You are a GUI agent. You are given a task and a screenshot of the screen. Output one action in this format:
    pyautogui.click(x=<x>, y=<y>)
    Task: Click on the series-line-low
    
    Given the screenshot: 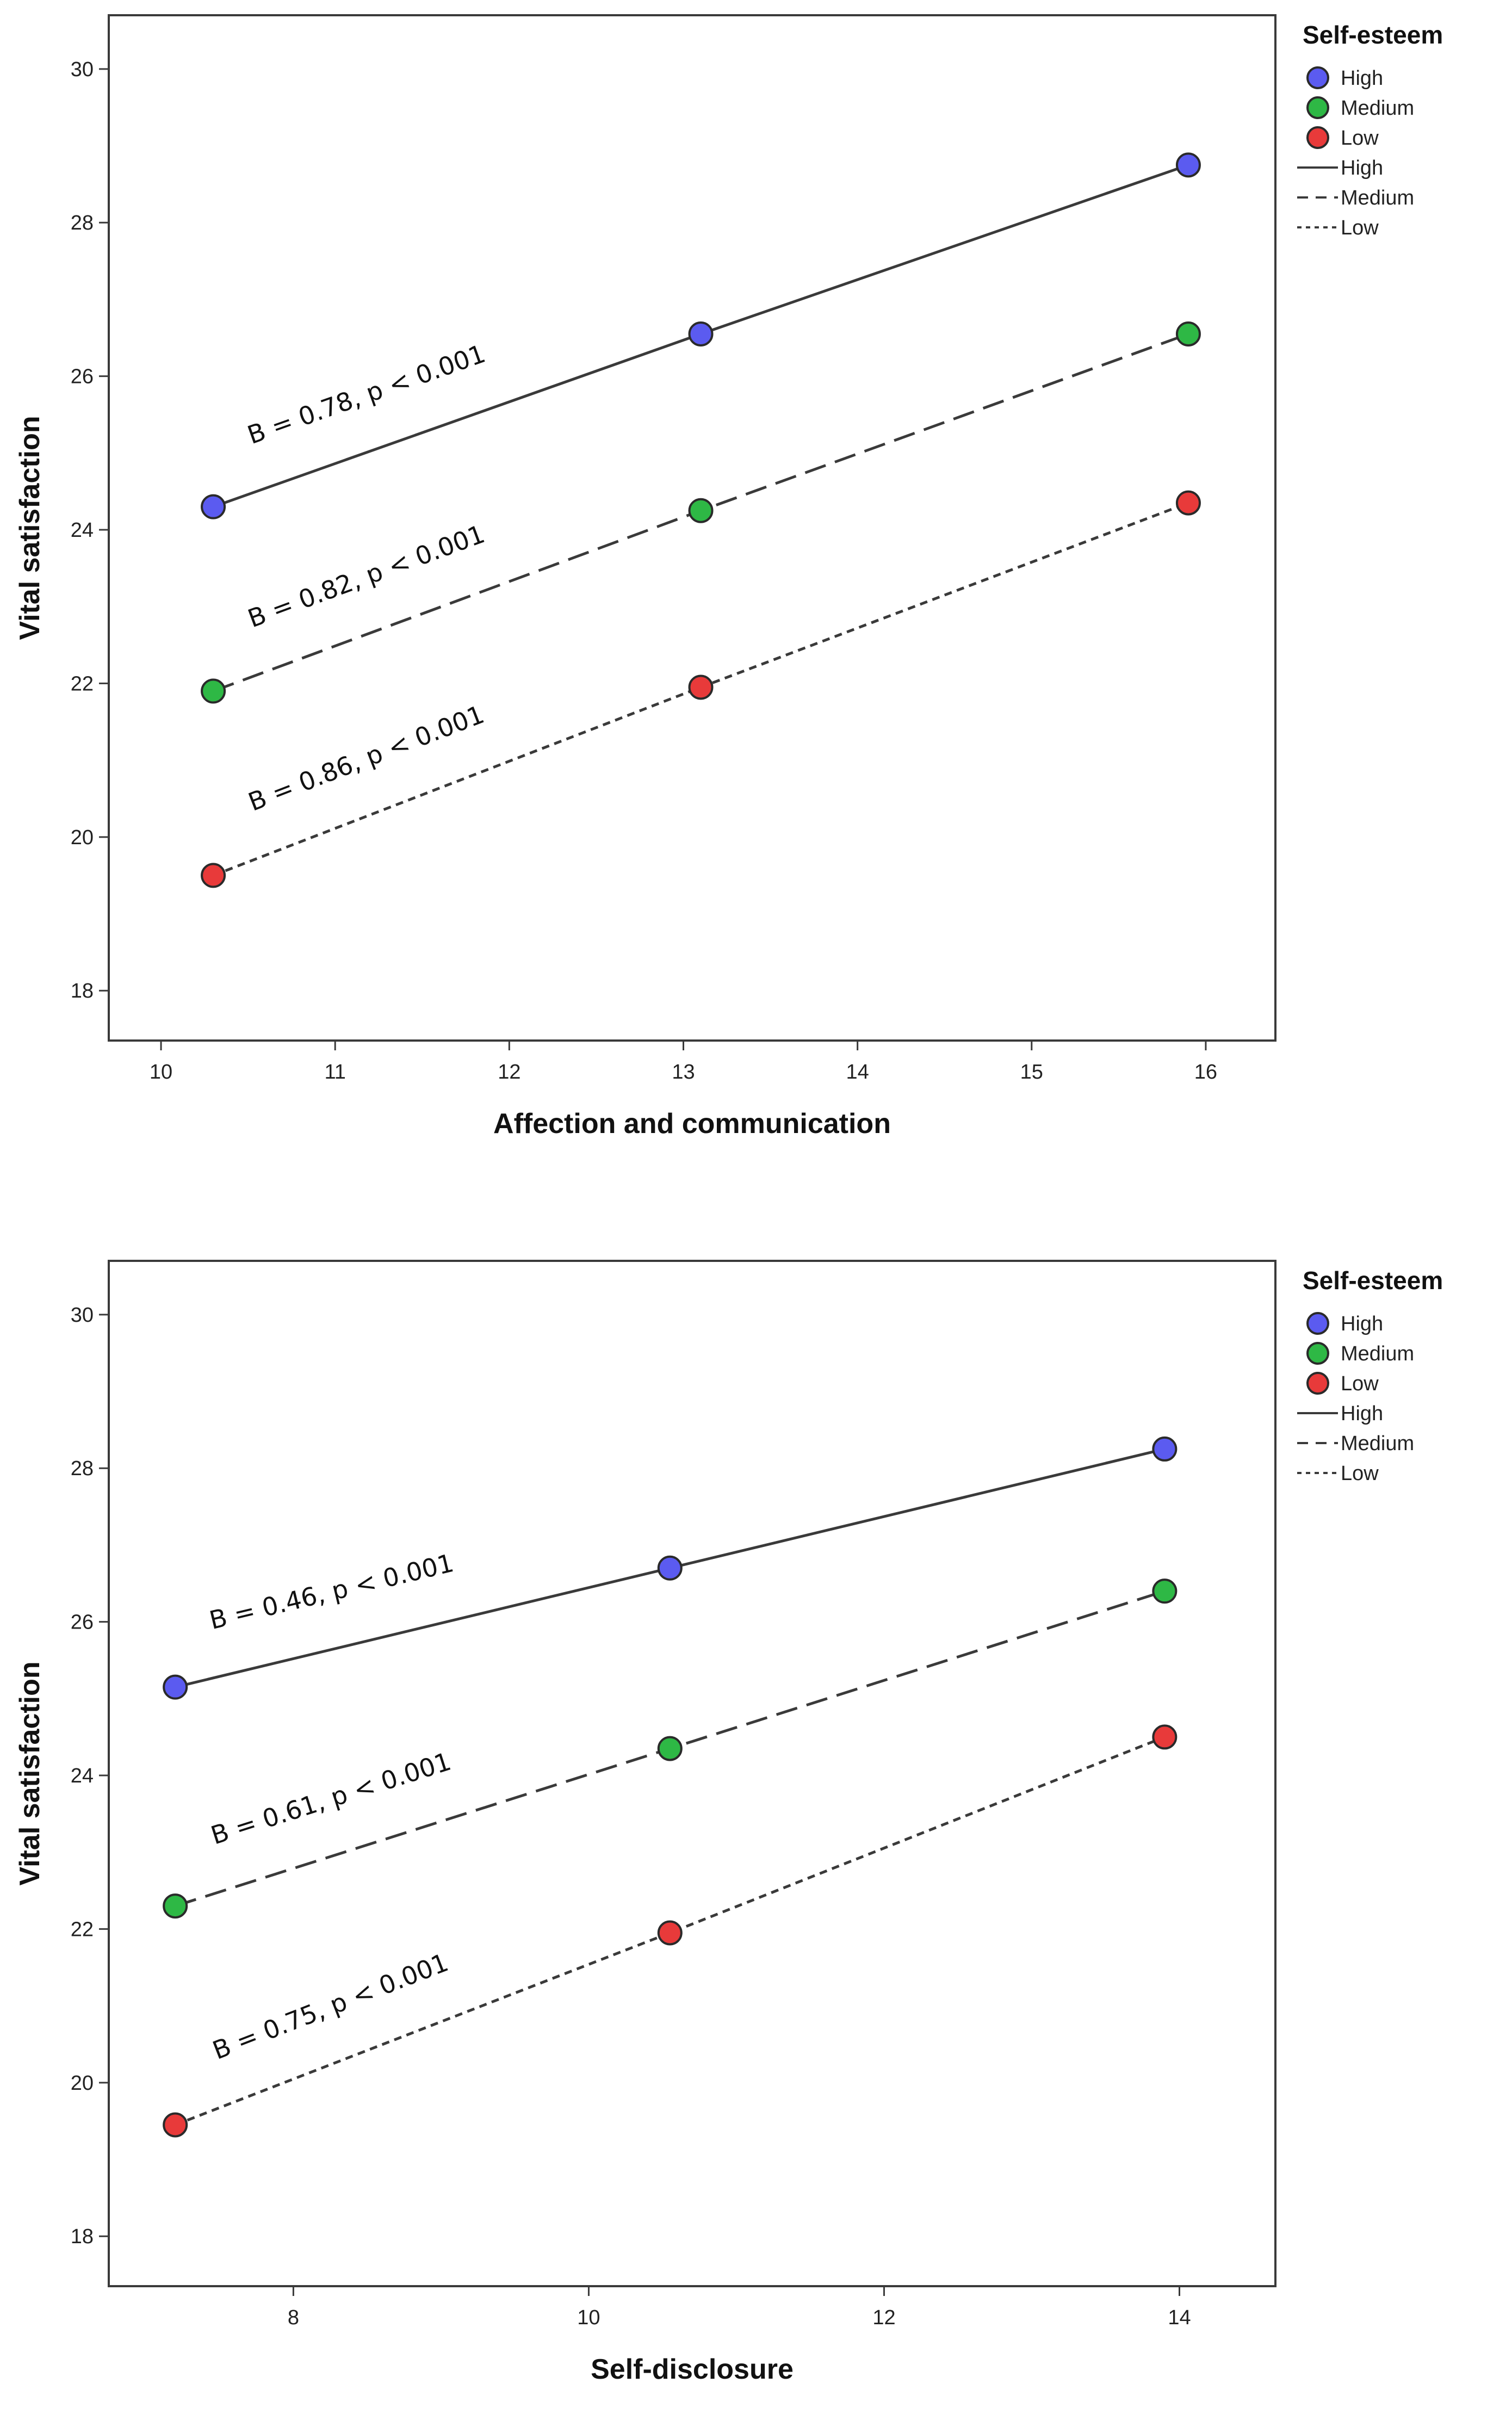 What is the action you would take?
    pyautogui.click(x=670, y=1931)
    